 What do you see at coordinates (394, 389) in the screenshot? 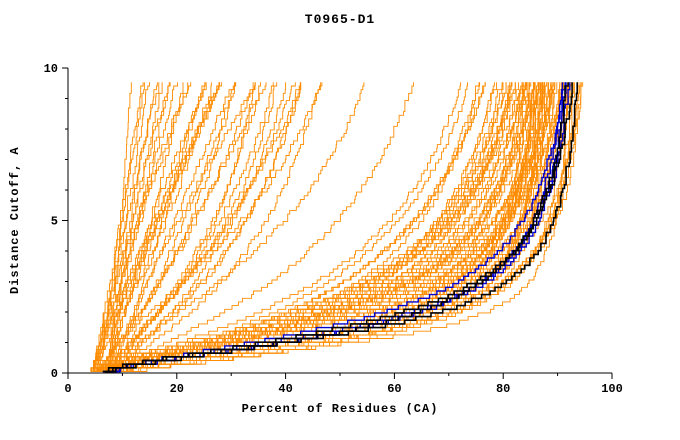
I see `x-tick-label: 60` at bounding box center [394, 389].